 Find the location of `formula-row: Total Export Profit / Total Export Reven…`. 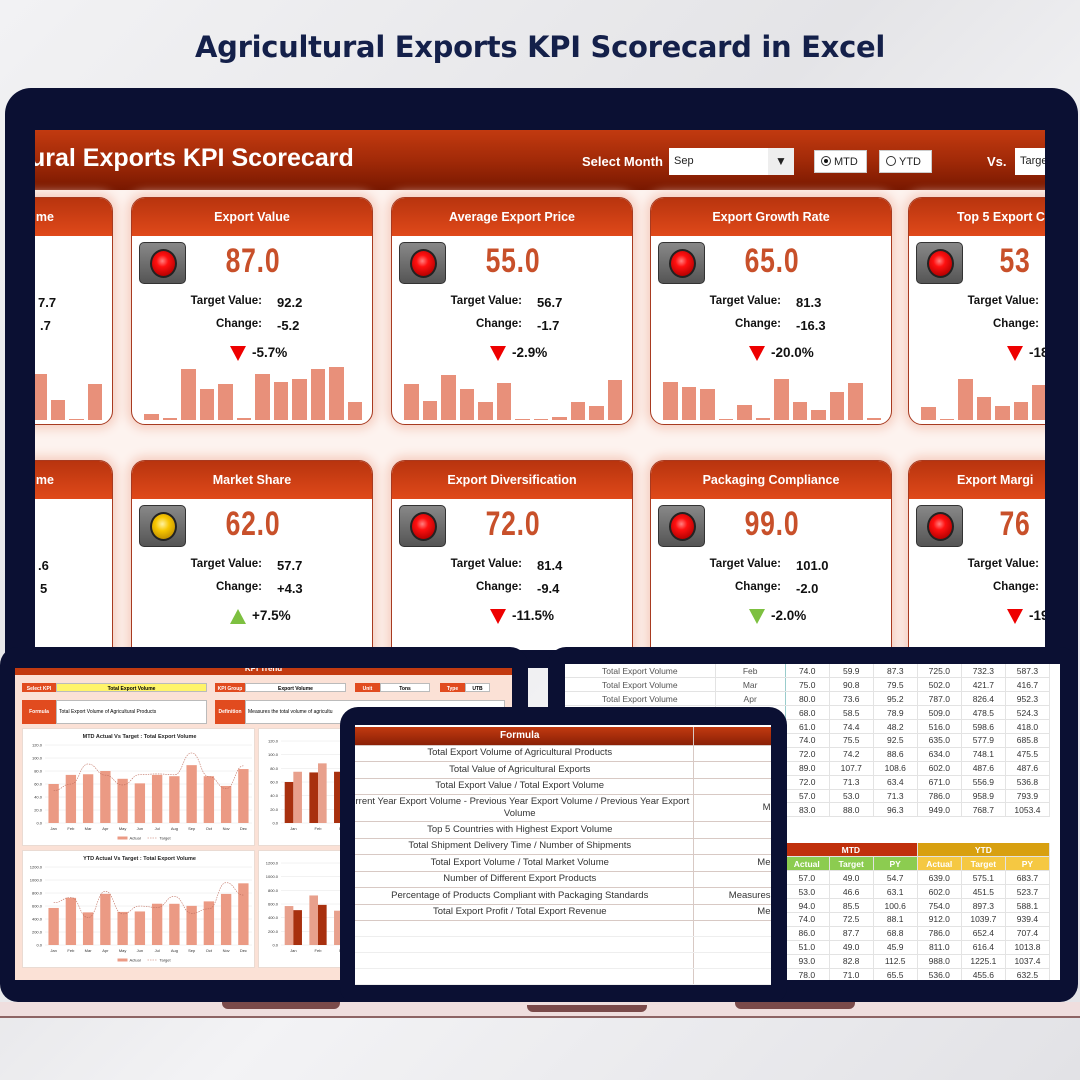

formula-row: Total Export Profit / Total Export Reven… is located at coordinates (563, 912).